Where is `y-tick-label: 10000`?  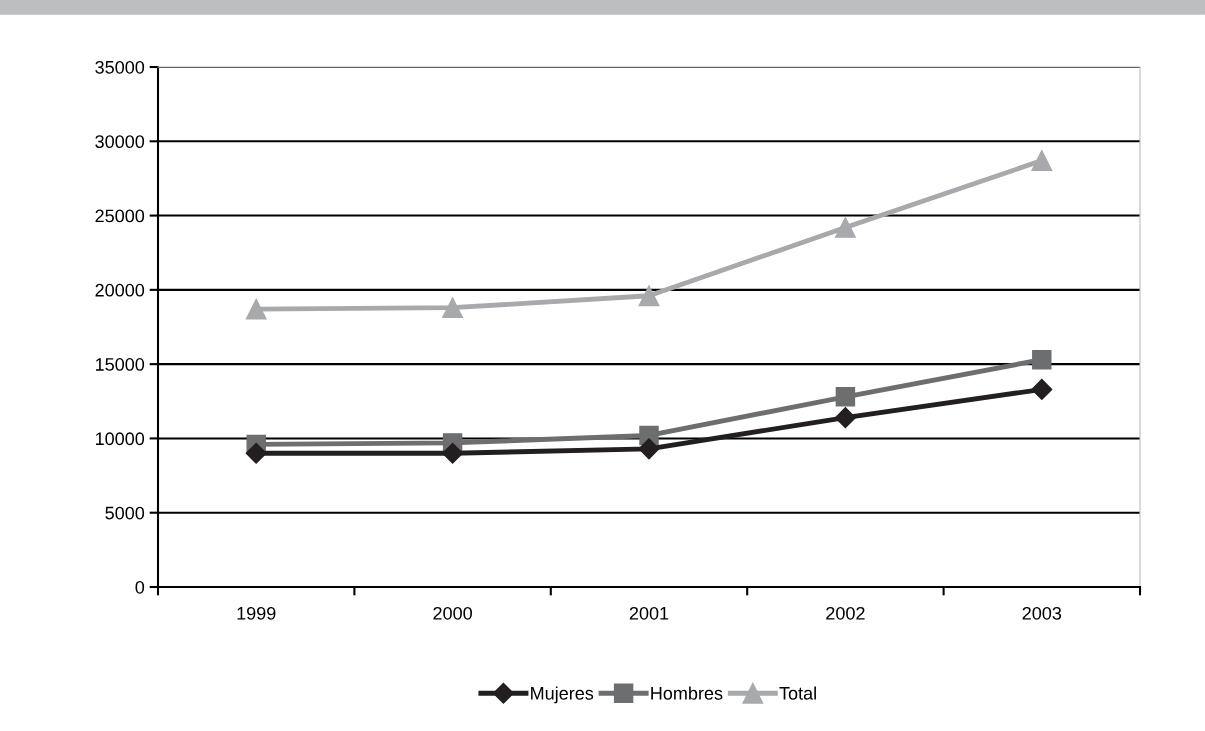
y-tick-label: 10000 is located at coordinates (120, 439).